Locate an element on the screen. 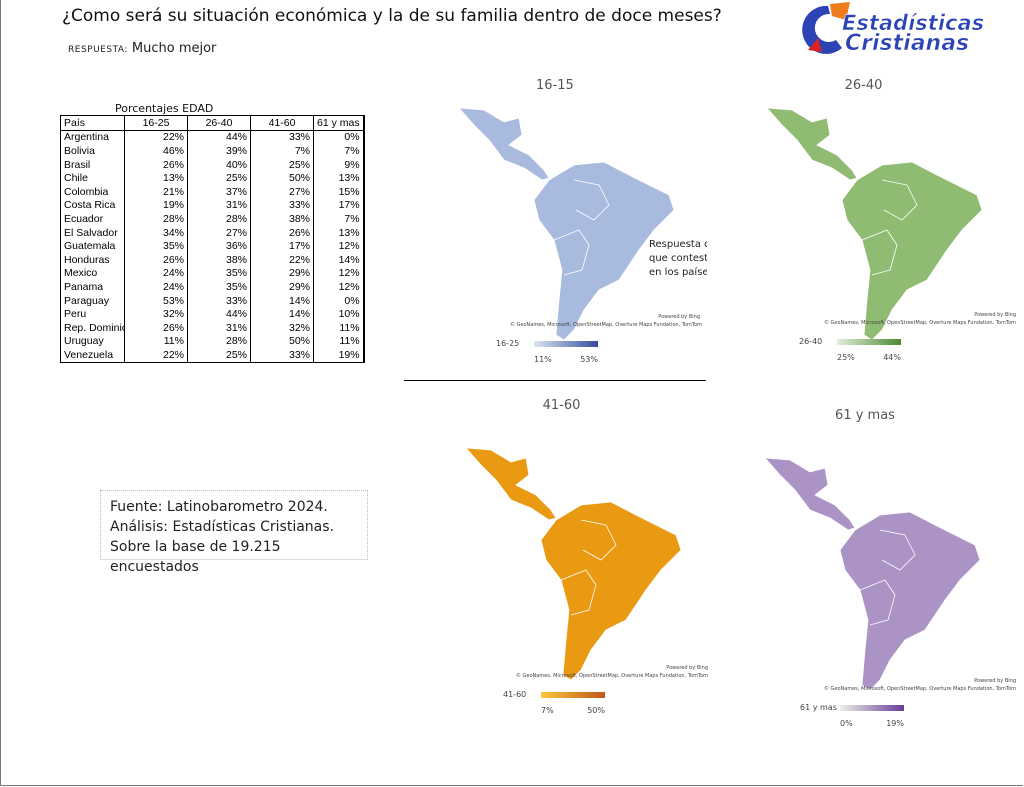 The image size is (1024, 787). legend: 16-25 11% 53% is located at coordinates (547, 351).